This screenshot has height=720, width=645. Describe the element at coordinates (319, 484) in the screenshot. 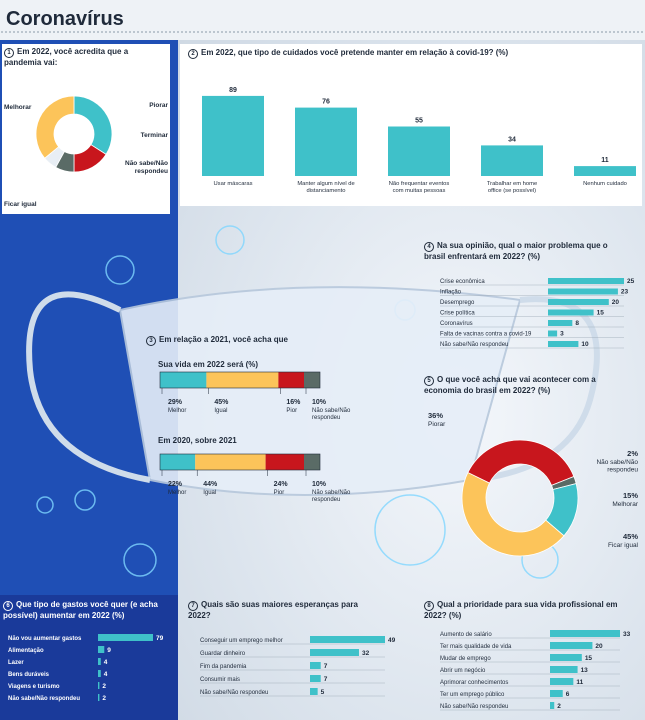

I see `q3-value-label: 10%` at that location.